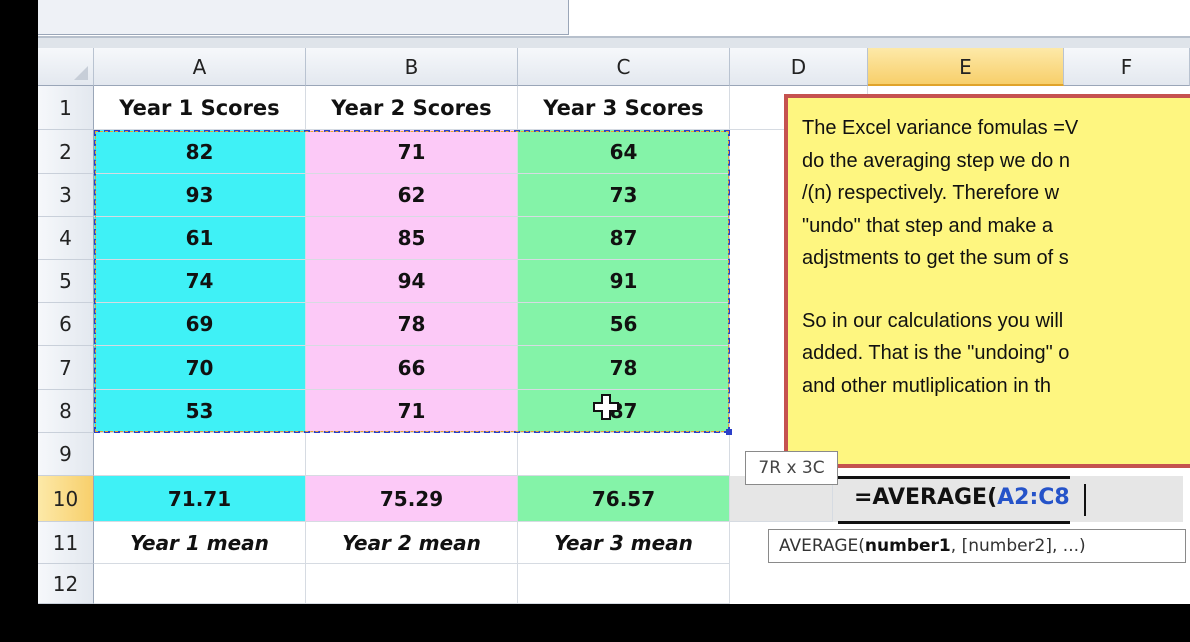  Describe the element at coordinates (729, 432) in the screenshot. I see `selection-fill-handle` at that location.